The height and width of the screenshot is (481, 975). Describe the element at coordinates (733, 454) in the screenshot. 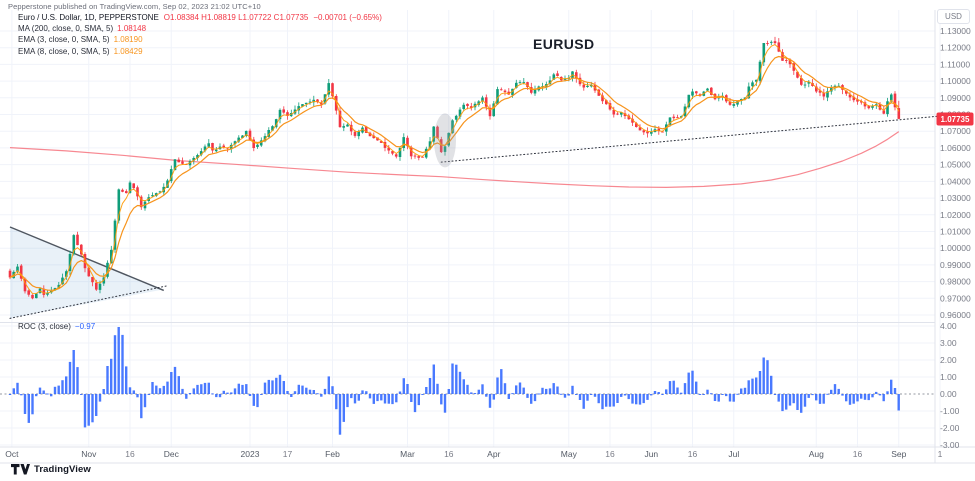

I see `svg-text: Jul` at that location.